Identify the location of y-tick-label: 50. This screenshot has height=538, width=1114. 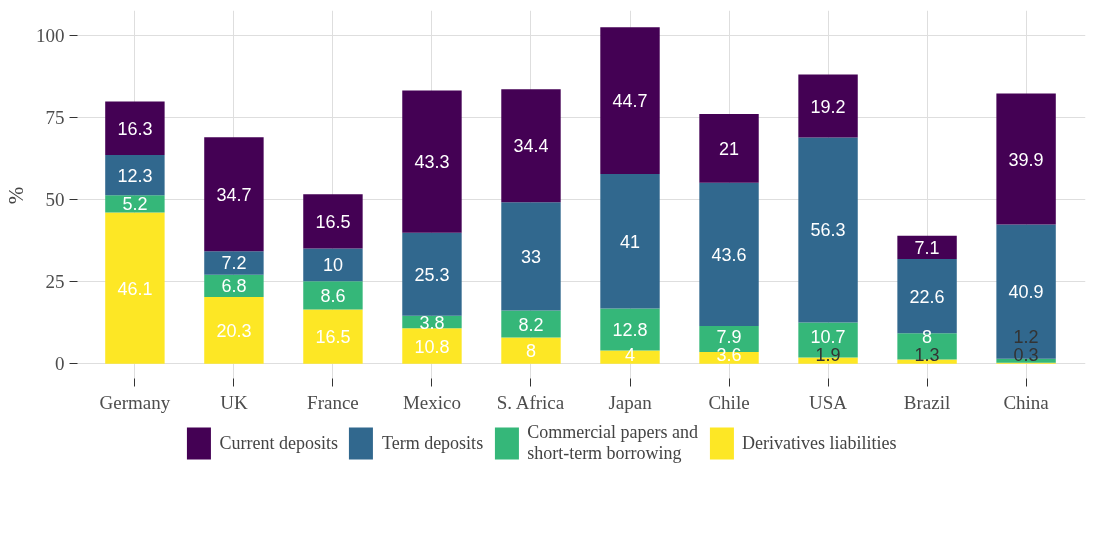
(55, 200).